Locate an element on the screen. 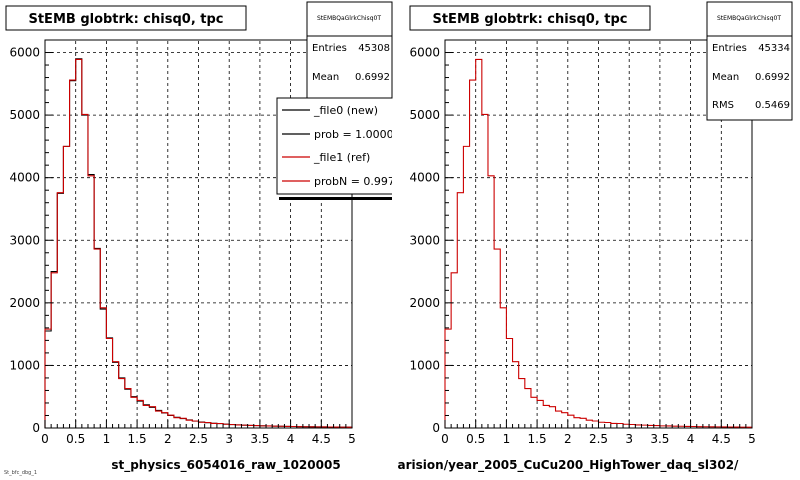 This screenshot has height=480, width=800. panel-right-stats-title: StEMBQaGlrkChisq0T is located at coordinates (749, 18).